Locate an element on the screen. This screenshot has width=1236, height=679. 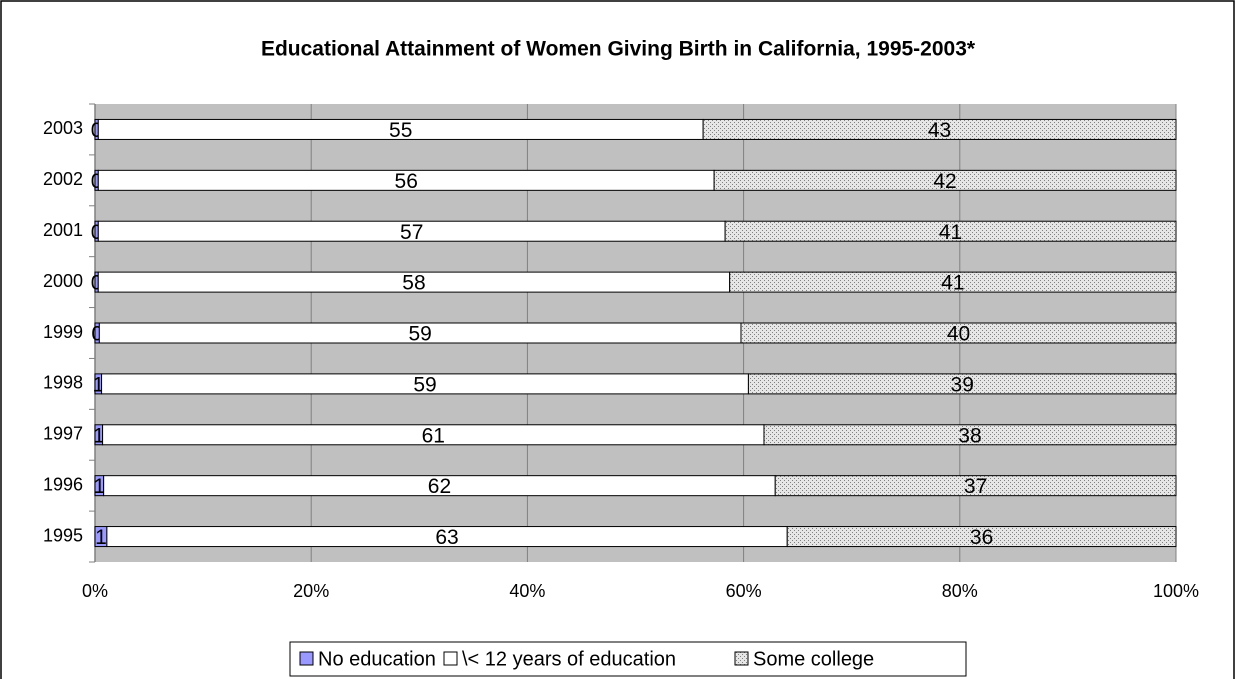
data-label: 62 is located at coordinates (439, 486).